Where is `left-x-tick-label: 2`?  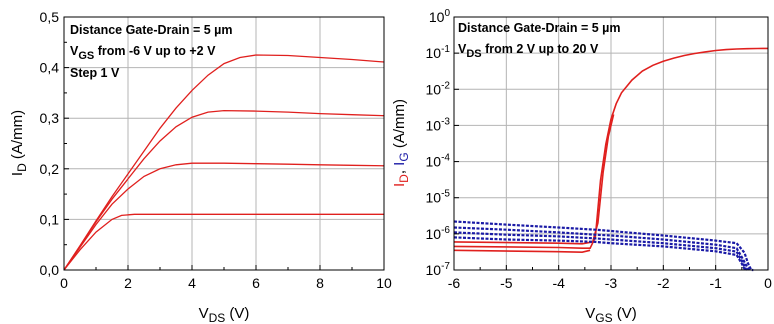
left-x-tick-label: 2 is located at coordinates (128, 283).